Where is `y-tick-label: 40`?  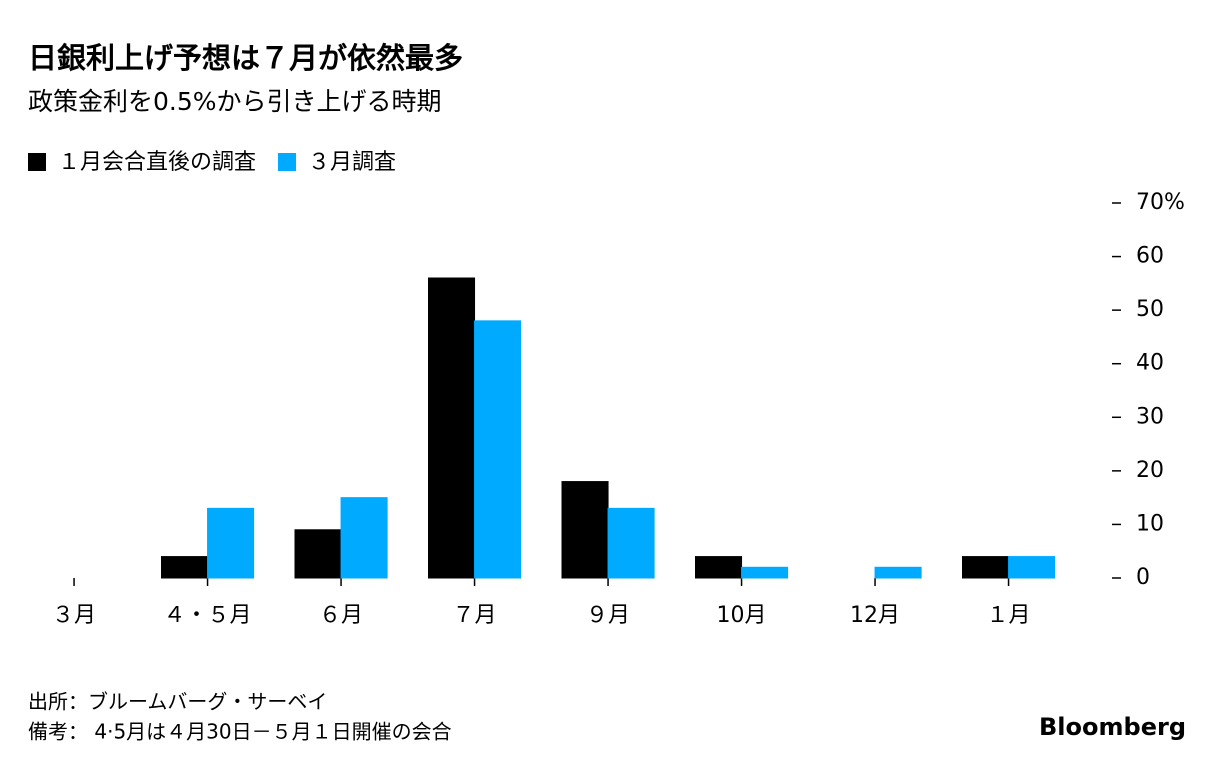 y-tick-label: 40 is located at coordinates (1150, 363).